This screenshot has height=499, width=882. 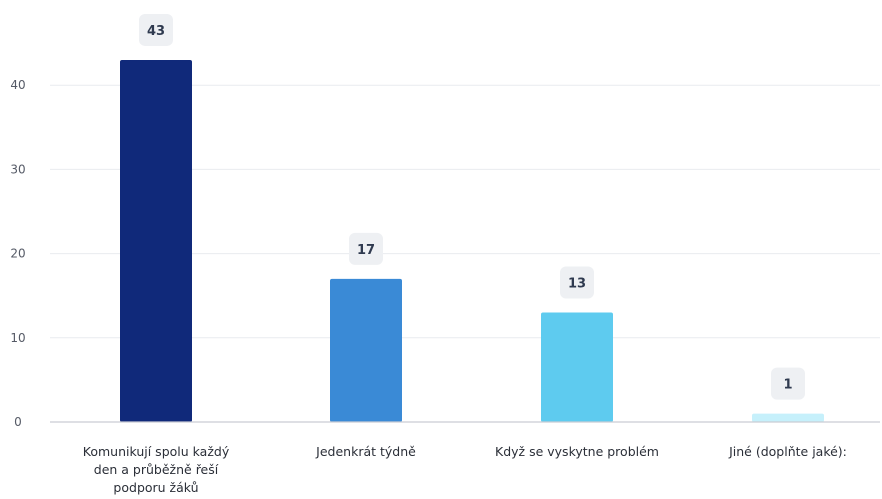 I want to click on x-tick-label-line: Jiné (doplňte jaké):, so click(x=787, y=451).